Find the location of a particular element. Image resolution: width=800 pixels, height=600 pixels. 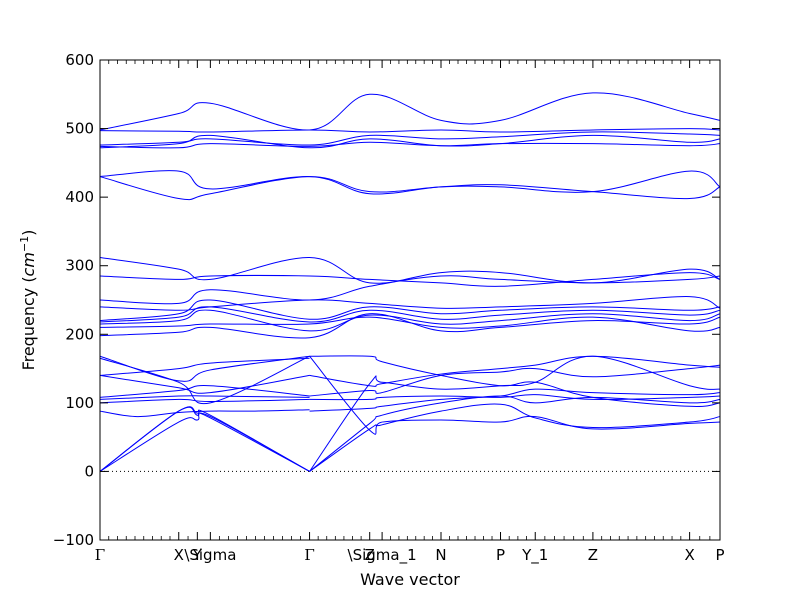

y-tick-label: 600 is located at coordinates (79, 60).